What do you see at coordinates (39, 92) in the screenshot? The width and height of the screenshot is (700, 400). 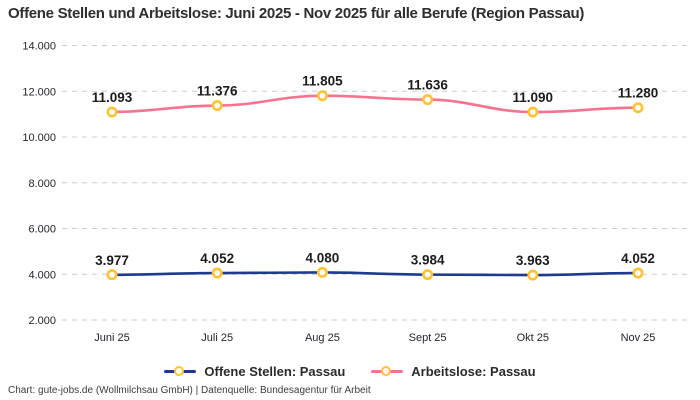 I see `y-tick-label: 12.000` at bounding box center [39, 92].